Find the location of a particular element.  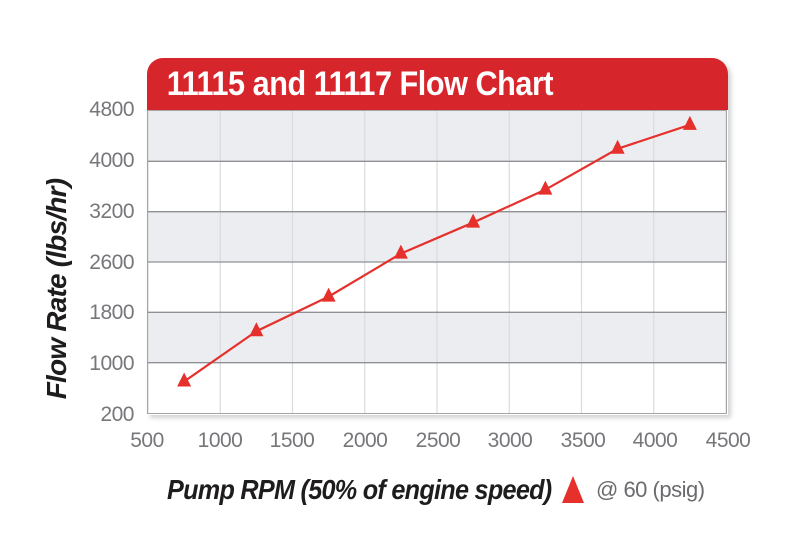

triangle-up-icon is located at coordinates (573, 489).